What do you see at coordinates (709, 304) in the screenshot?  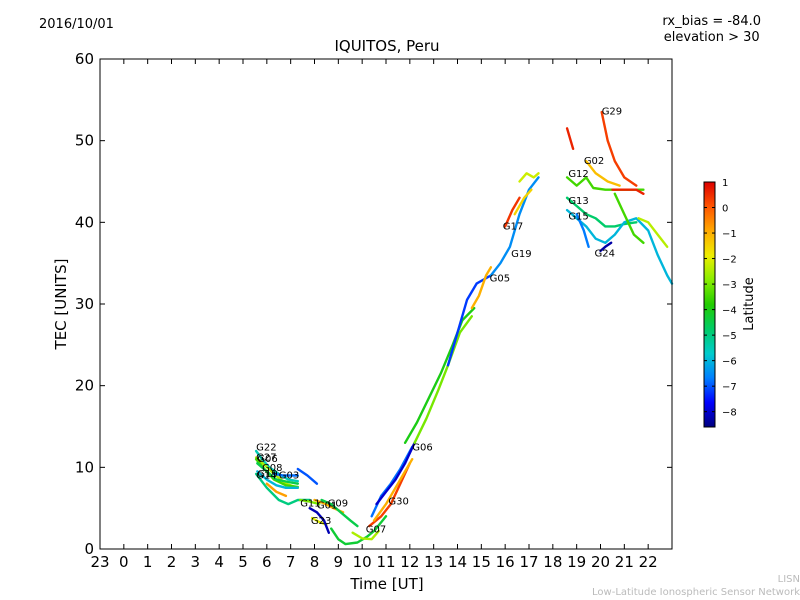 I see `colorbar` at bounding box center [709, 304].